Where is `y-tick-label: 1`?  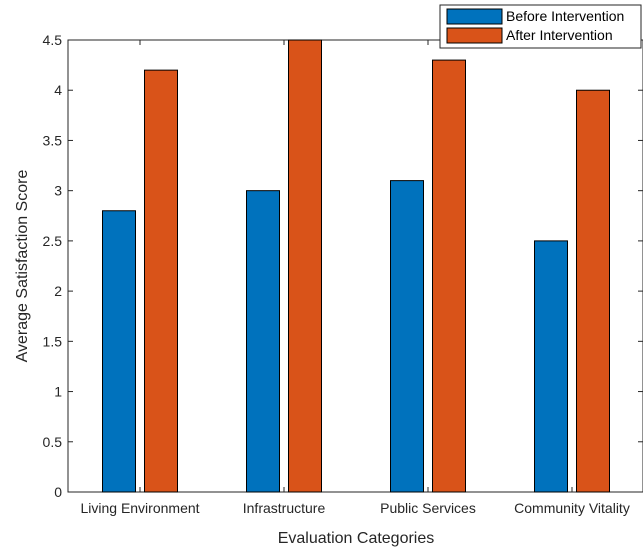
y-tick-label: 1 is located at coordinates (58, 392).